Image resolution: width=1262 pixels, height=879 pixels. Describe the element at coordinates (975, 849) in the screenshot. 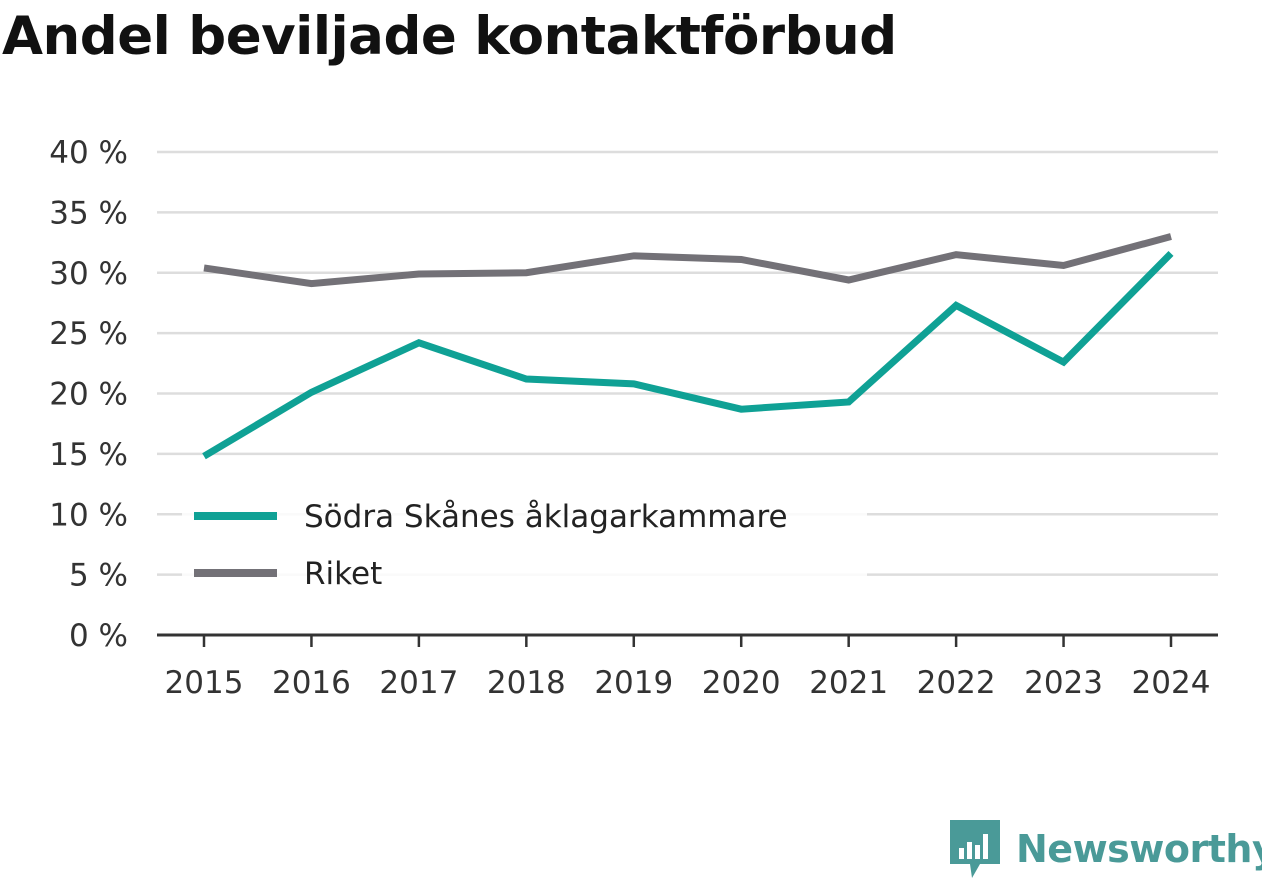

I see `newsworthy-logo-icon` at that location.